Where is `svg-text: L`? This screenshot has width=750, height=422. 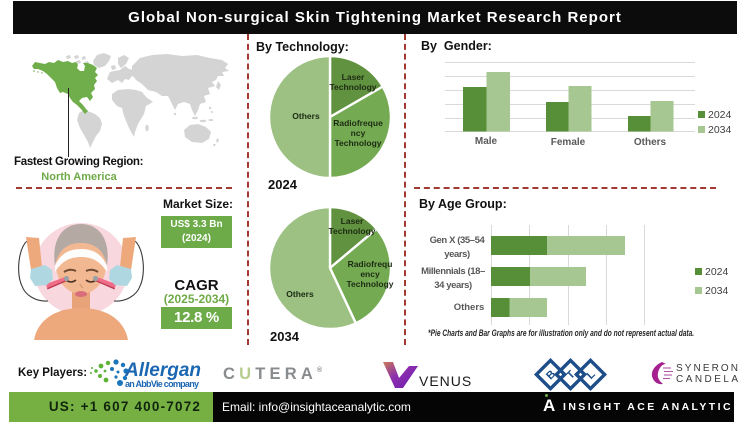
svg-text: L is located at coordinates (591, 374).